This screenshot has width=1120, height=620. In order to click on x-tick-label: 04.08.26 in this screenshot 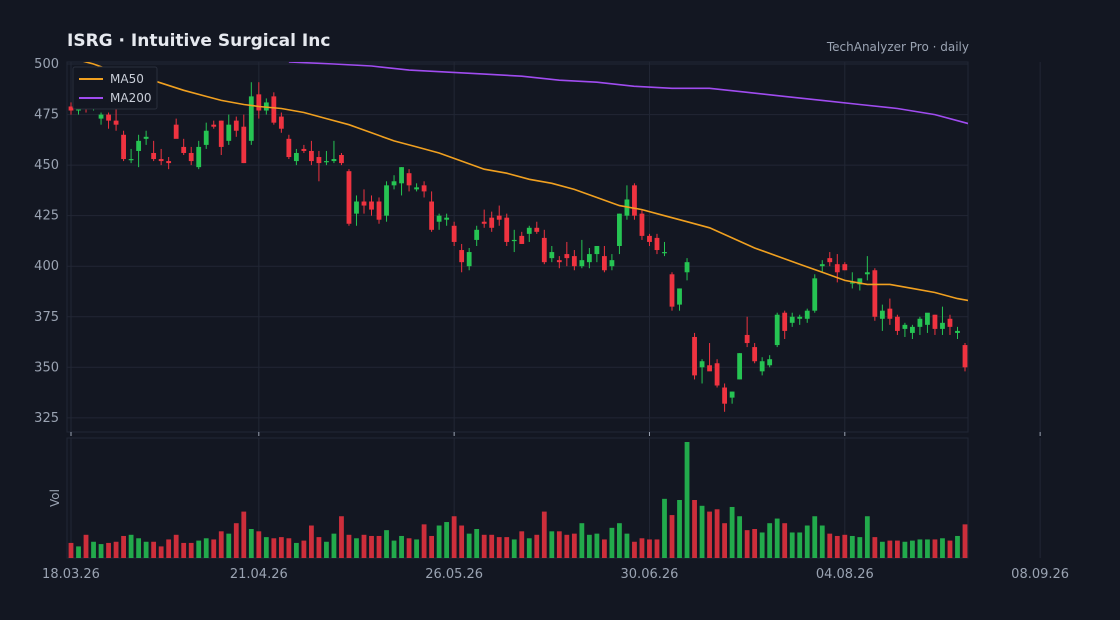, I will do `click(845, 574)`.